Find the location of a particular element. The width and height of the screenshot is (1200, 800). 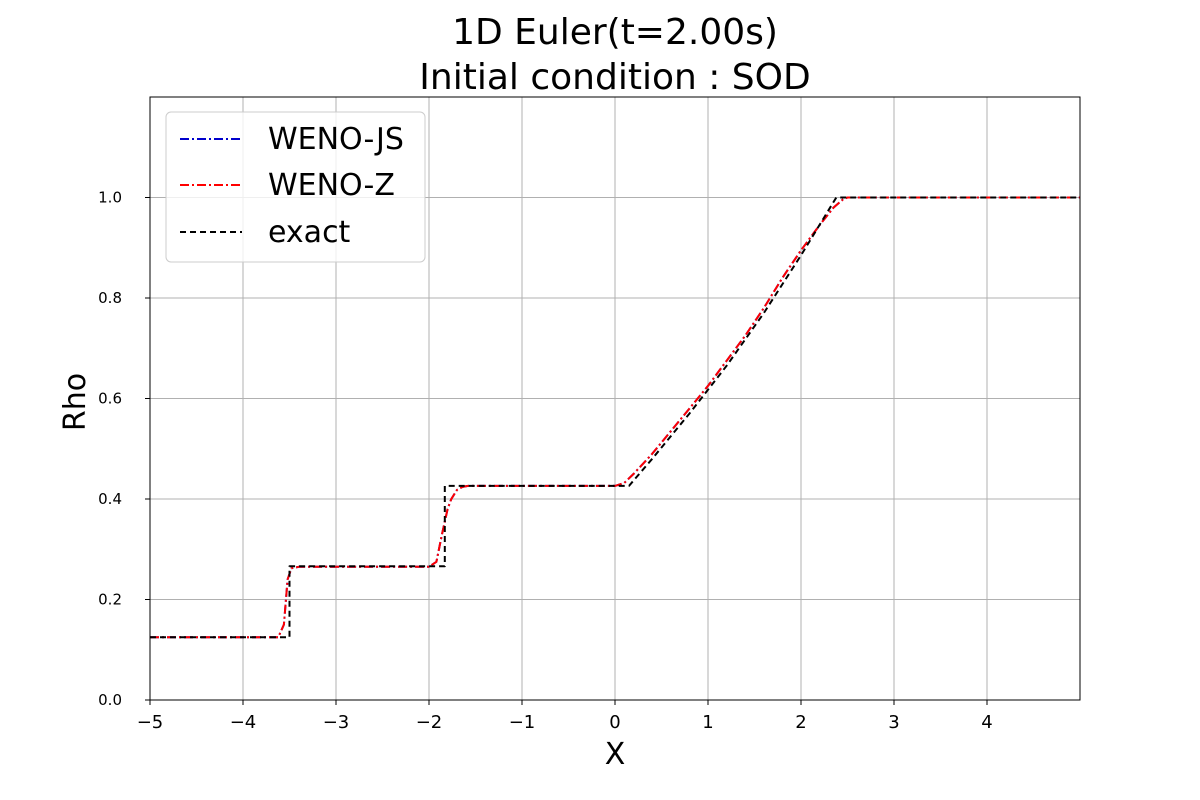

legend-label-exact: exact is located at coordinates (309, 232).